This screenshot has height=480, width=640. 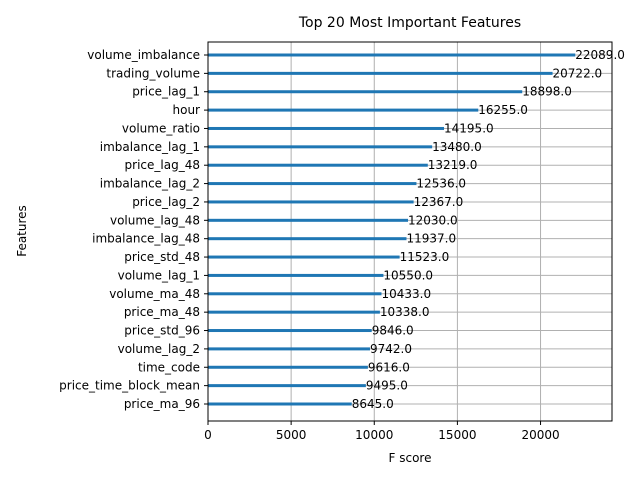 What do you see at coordinates (433, 220) in the screenshot?
I see `bar-value-label: 12030.0` at bounding box center [433, 220].